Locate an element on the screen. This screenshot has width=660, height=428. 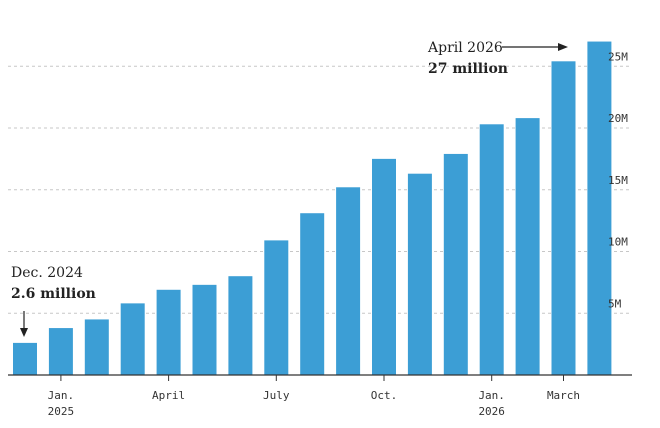
bar-jun-2025 is located at coordinates (240, 325).